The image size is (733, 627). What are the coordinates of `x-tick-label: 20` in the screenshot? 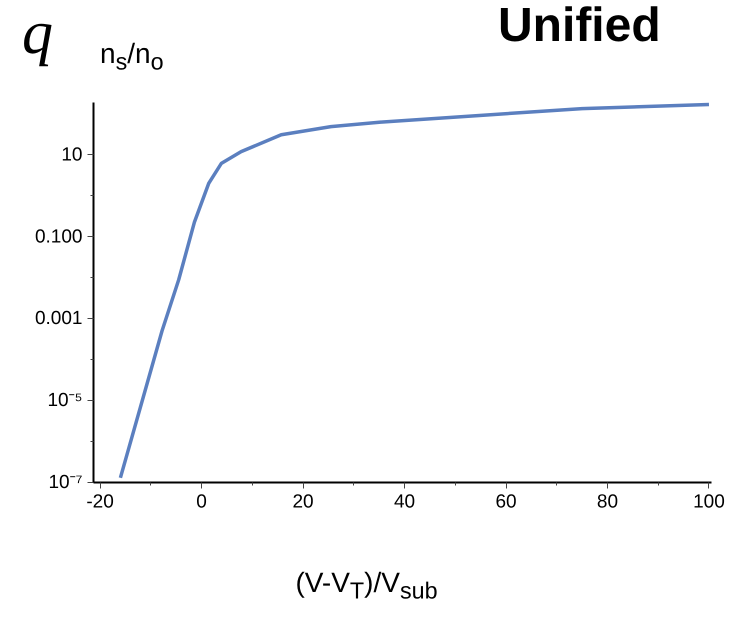 It's located at (303, 502).